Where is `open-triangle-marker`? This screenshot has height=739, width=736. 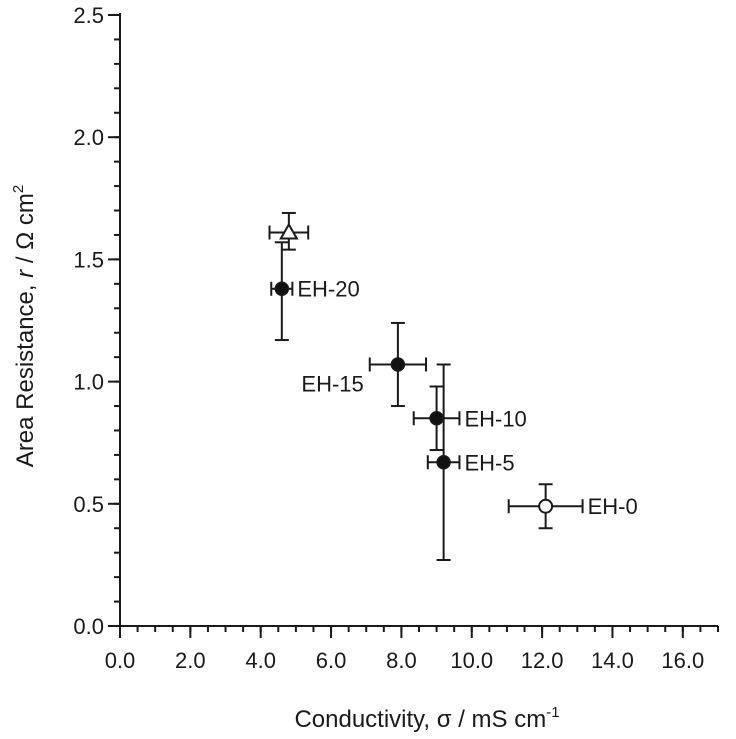 open-triangle-marker is located at coordinates (289, 231).